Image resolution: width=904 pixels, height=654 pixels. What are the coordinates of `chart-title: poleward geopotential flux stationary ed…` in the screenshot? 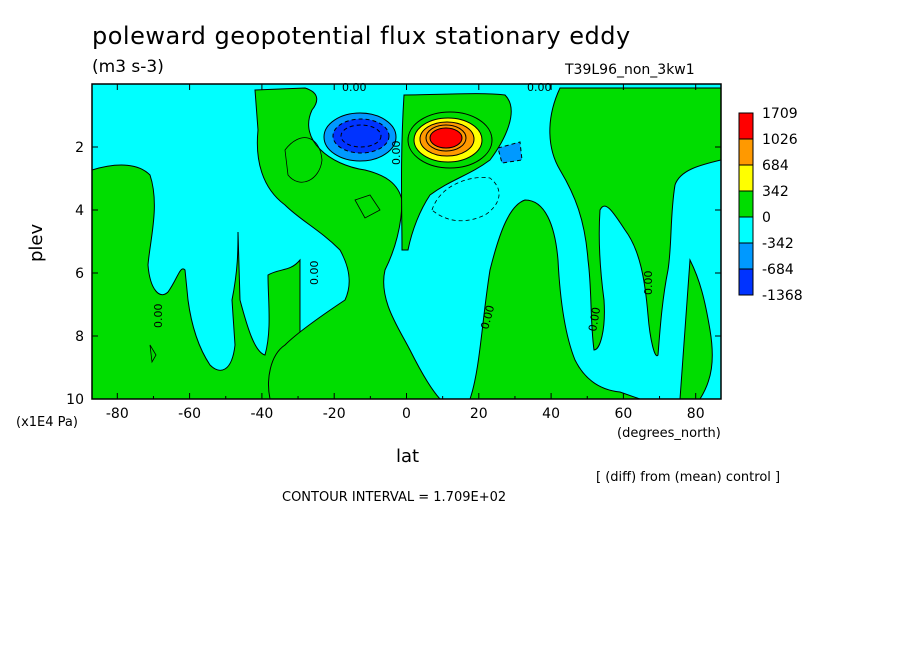 It's located at (361, 36).